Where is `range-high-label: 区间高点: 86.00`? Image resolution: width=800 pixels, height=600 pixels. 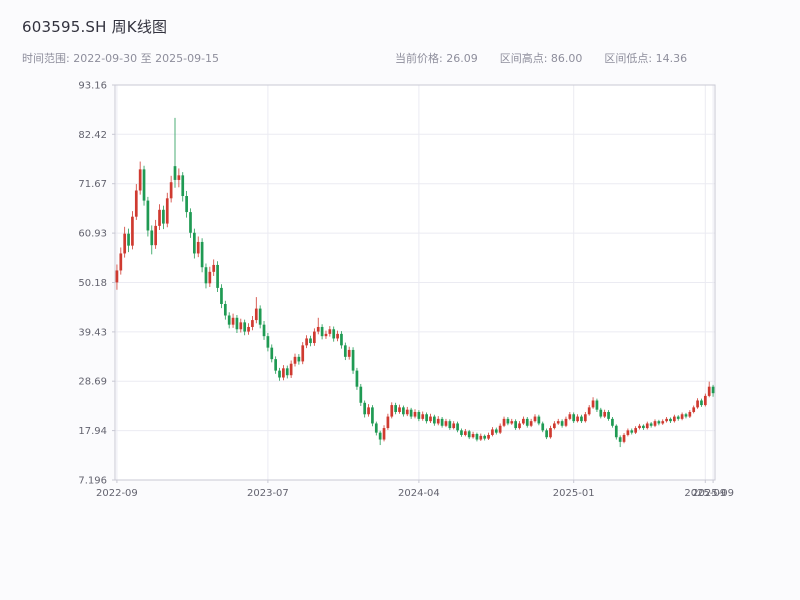
range-high-label: 区间高点: 86.00 is located at coordinates (541, 58).